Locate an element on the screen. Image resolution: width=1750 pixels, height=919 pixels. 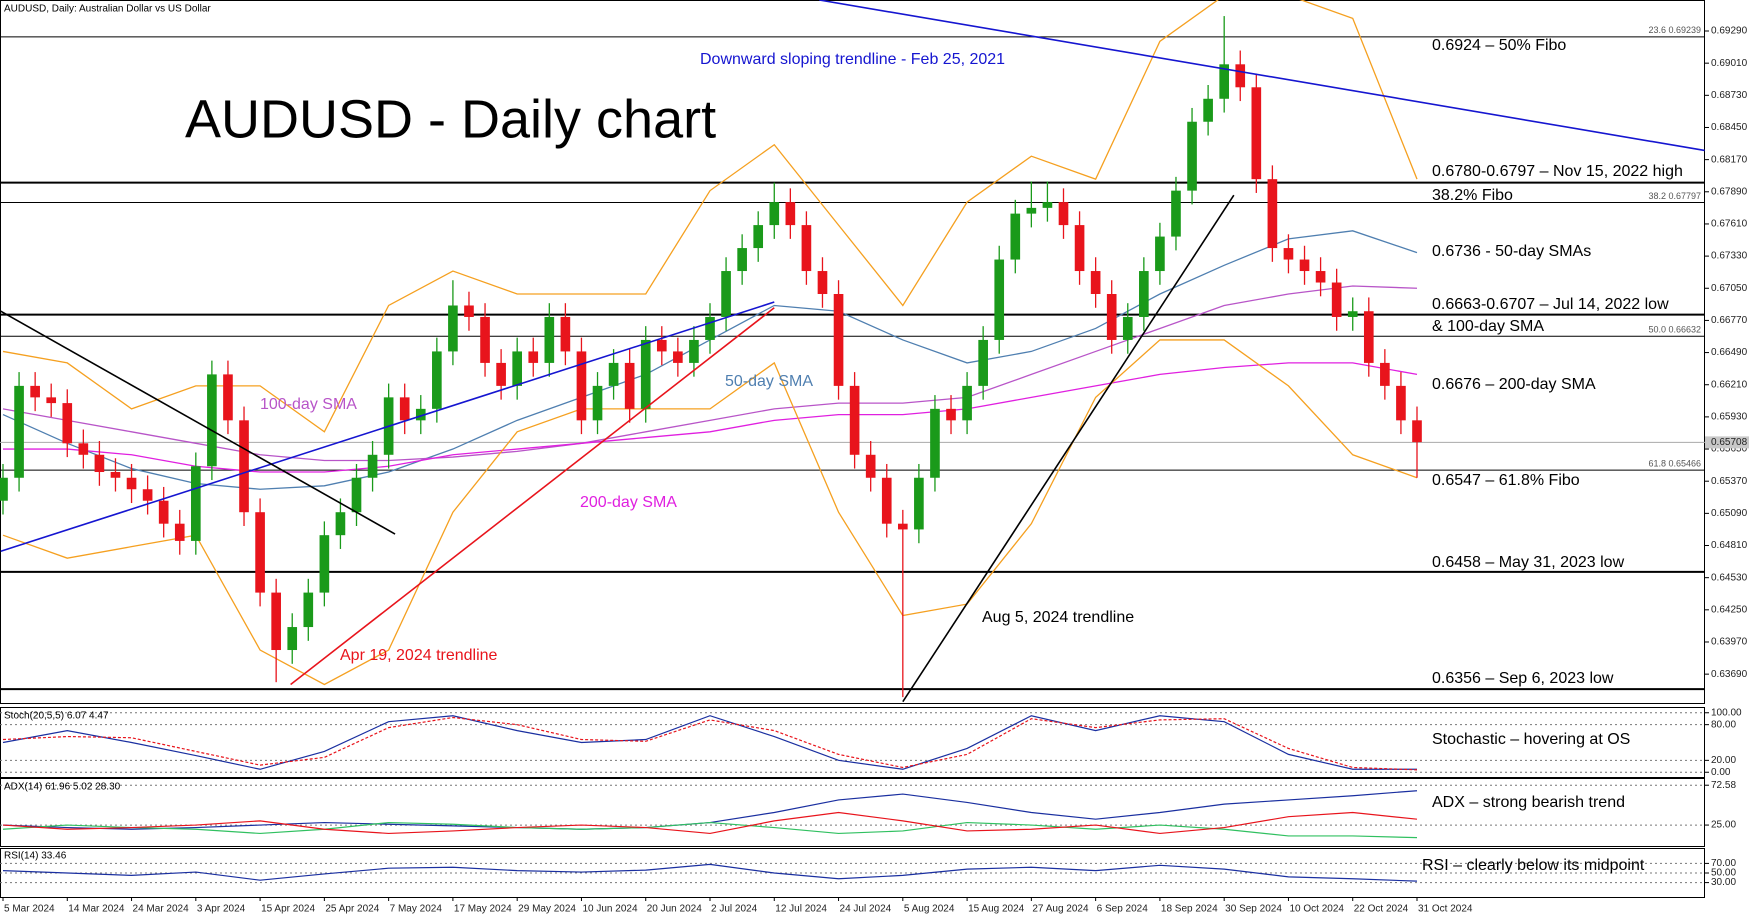
x-tick-label: 22 Oct 2024 is located at coordinates (1381, 909).